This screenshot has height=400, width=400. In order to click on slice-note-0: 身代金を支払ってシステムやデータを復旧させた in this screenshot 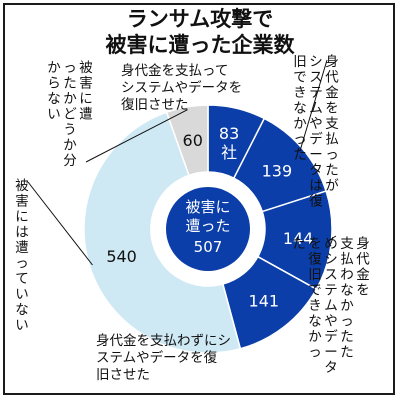, I will do `click(181, 88)`.